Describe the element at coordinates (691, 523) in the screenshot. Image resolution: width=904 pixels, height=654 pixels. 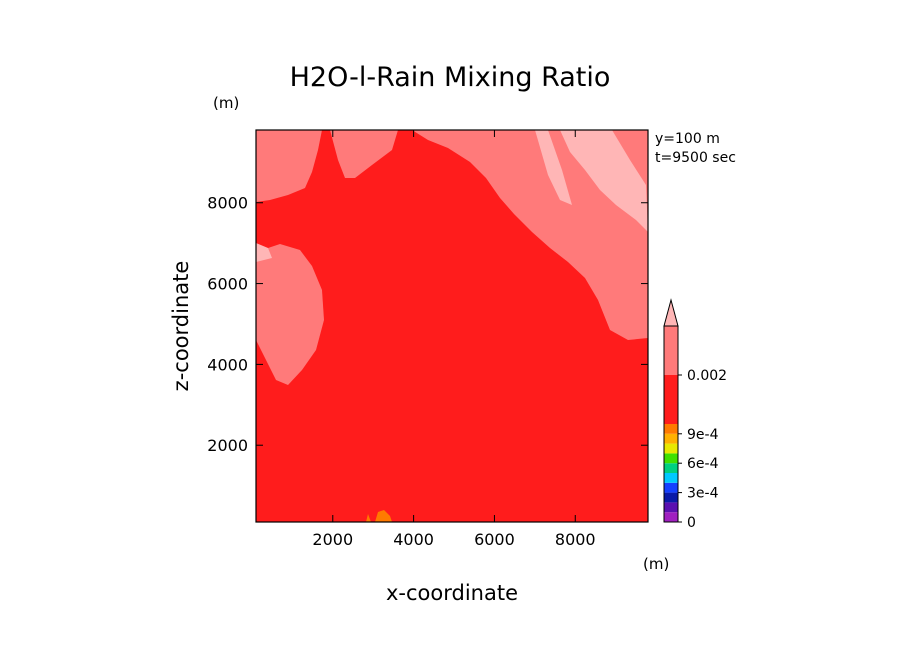
I see `colorbar-tick-label: 0` at that location.